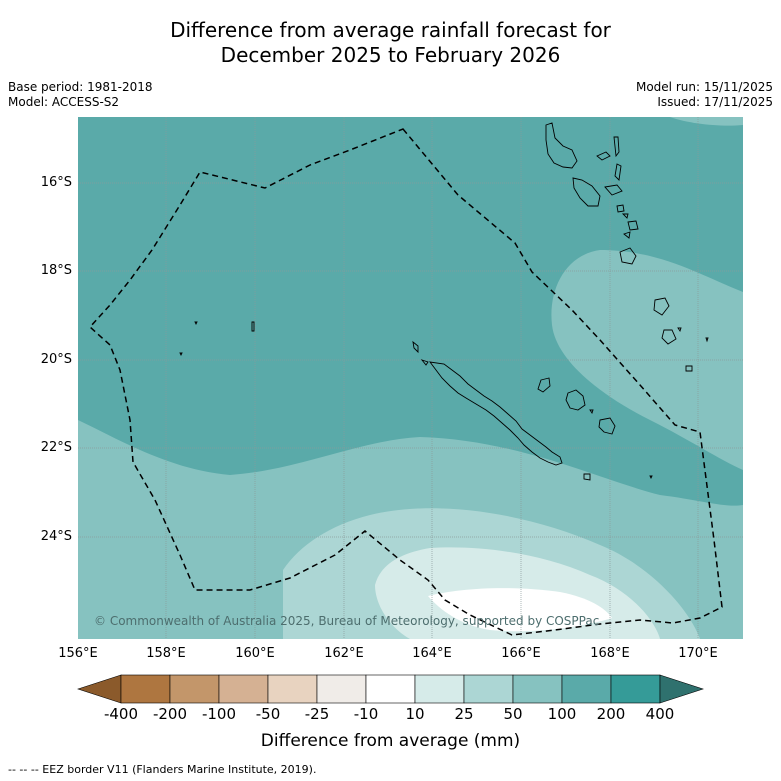  What do you see at coordinates (715, 102) in the screenshot?
I see `issued-date: Issued: 17/11/2025` at bounding box center [715, 102].